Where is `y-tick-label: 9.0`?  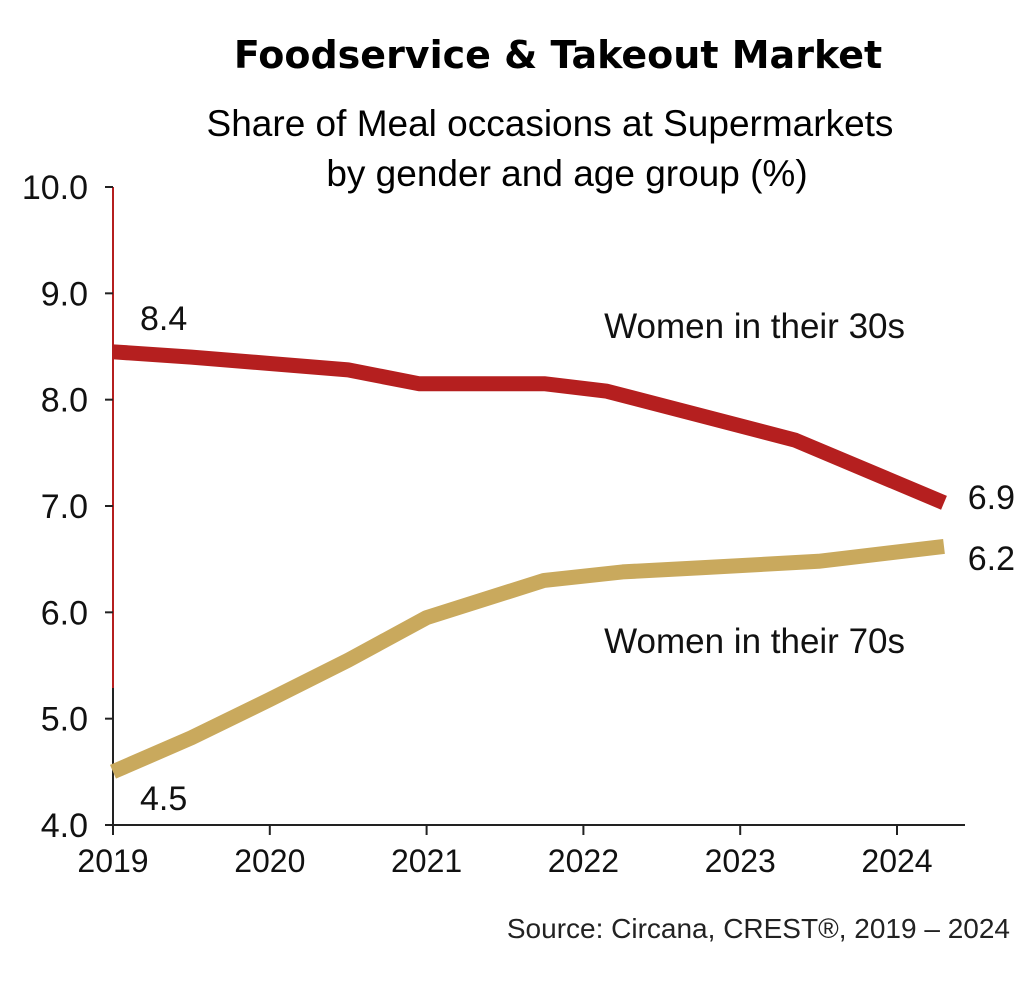
y-tick-label: 9.0 is located at coordinates (64, 294).